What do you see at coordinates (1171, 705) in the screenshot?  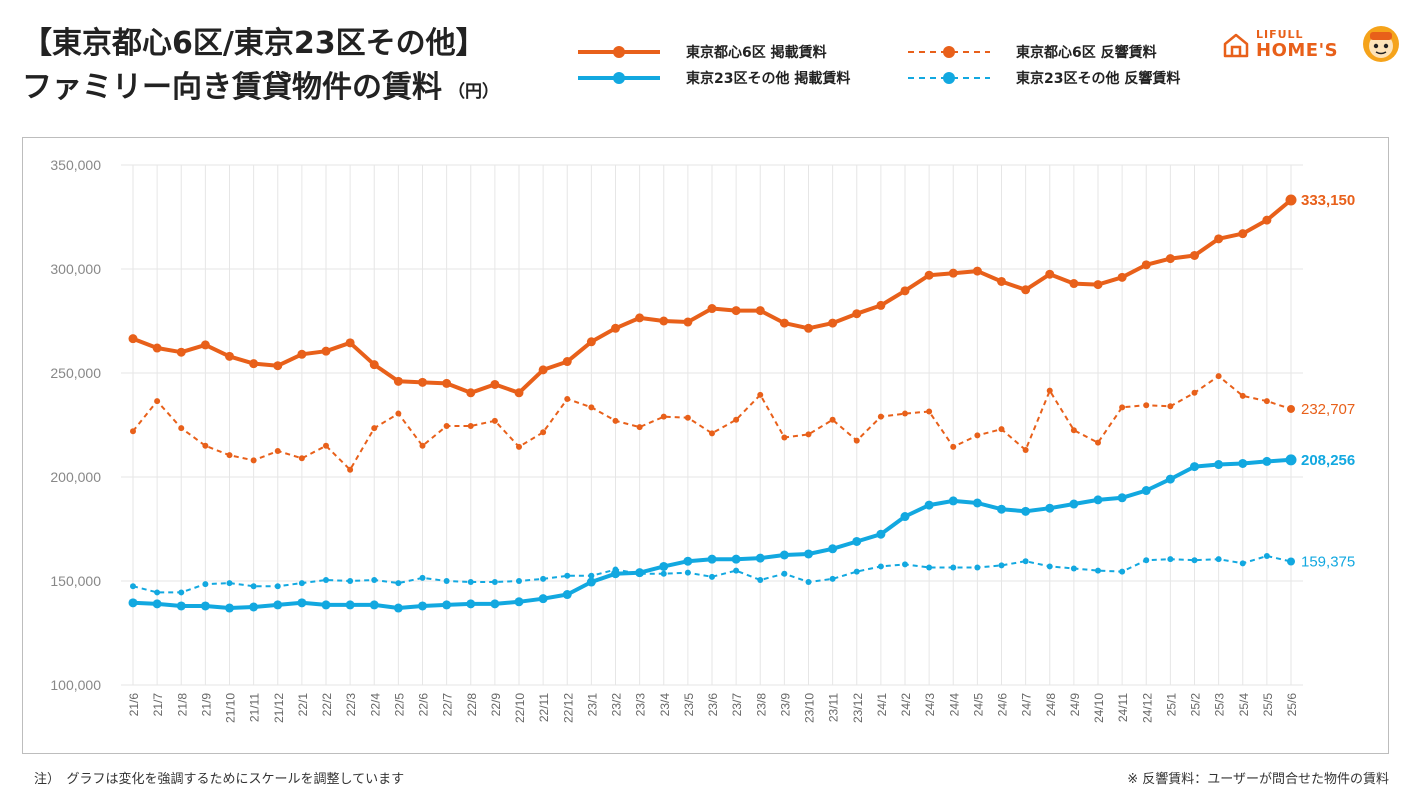 I see `x-tick-label: 25/1` at bounding box center [1171, 705].